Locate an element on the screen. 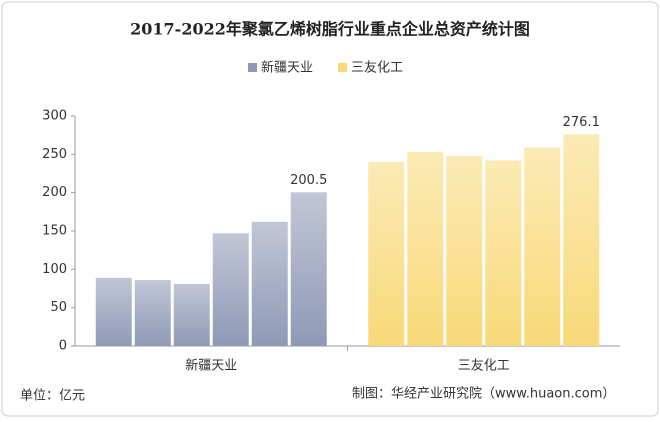 This screenshot has height=422, width=660. y-tick-label: 100 is located at coordinates (54, 269).